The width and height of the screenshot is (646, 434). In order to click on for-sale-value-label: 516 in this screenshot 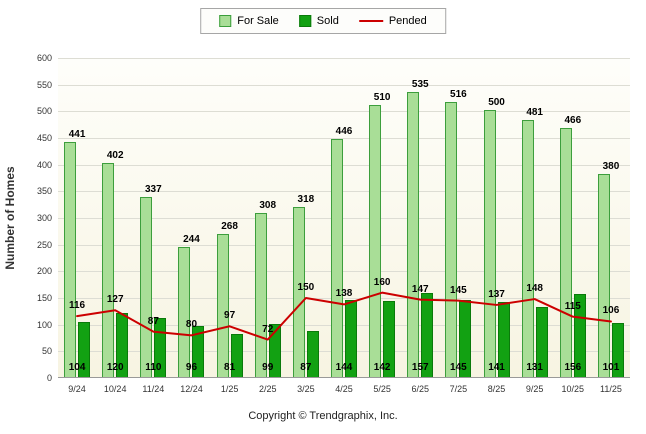, I will do `click(458, 94)`.